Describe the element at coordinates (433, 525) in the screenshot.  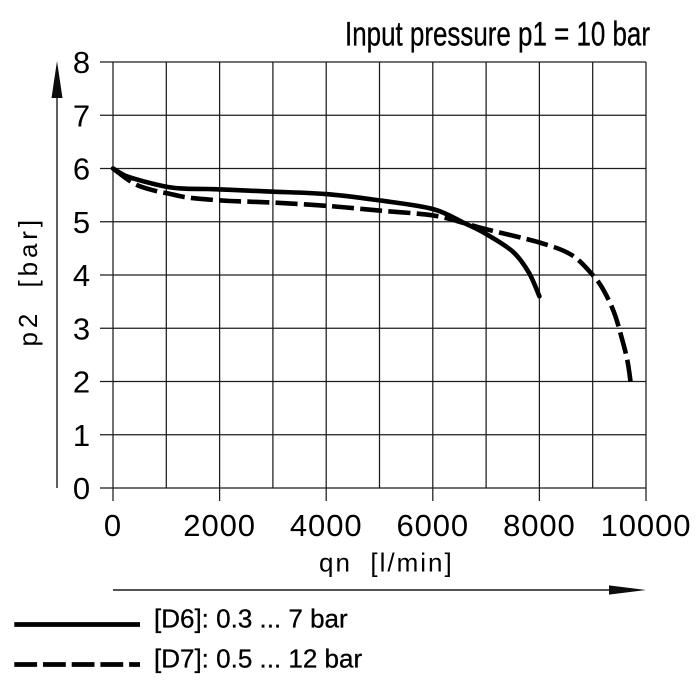
I see `svg-text: 6000` at that location.